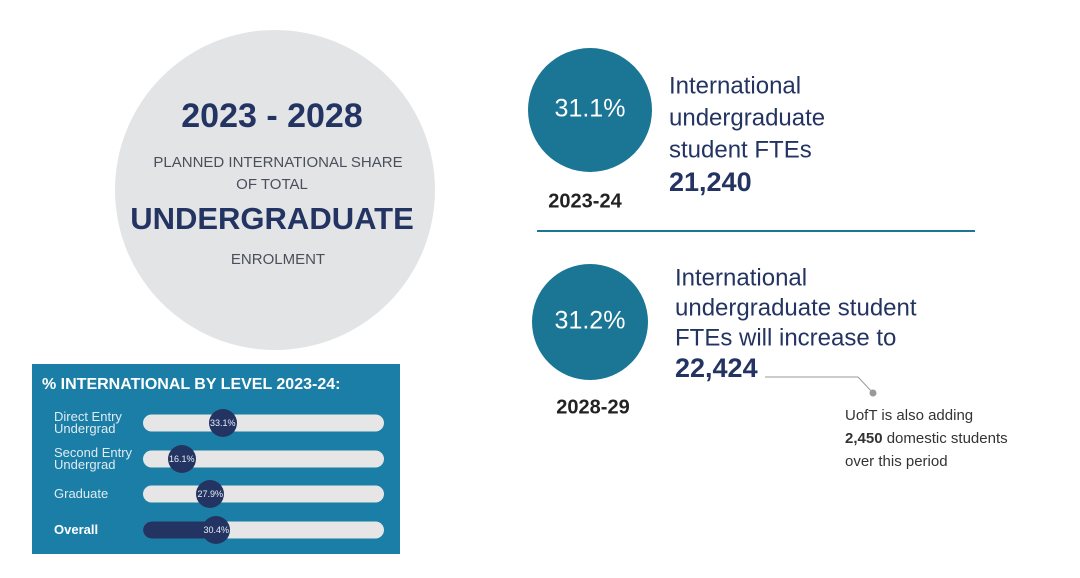  I want to click on callout-dot, so click(873, 393).